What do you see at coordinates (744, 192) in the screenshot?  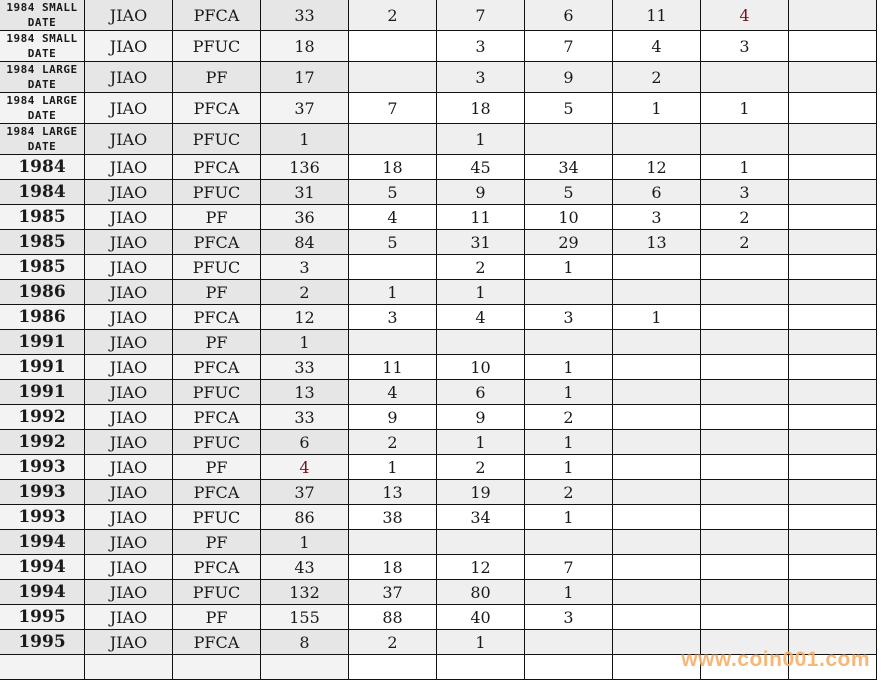 I see `cell-col-9: 3` at bounding box center [744, 192].